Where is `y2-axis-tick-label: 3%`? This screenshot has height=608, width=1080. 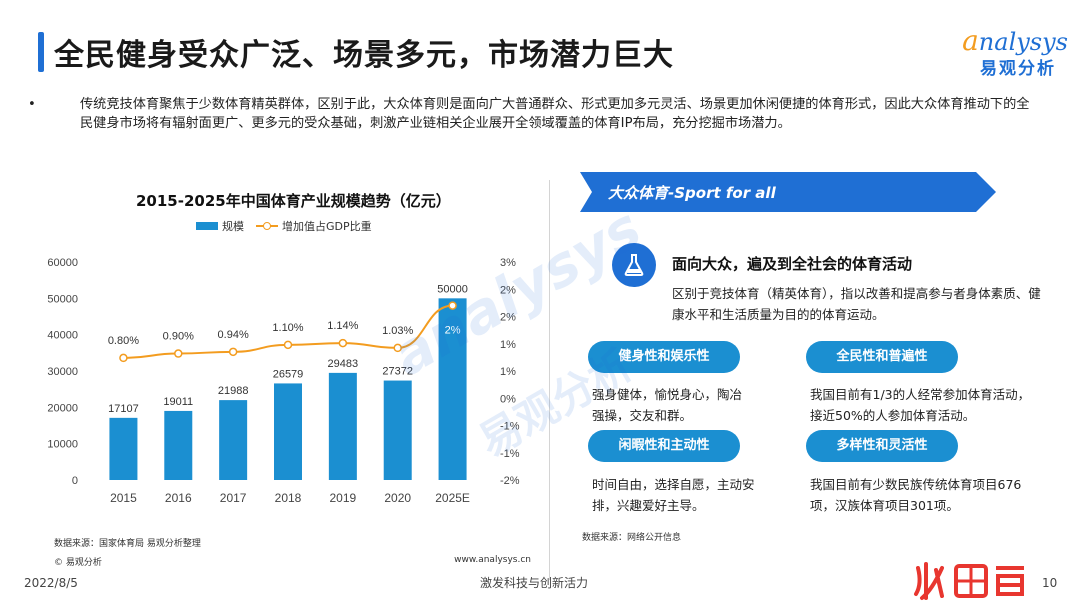 y2-axis-tick-label: 3% is located at coordinates (508, 263).